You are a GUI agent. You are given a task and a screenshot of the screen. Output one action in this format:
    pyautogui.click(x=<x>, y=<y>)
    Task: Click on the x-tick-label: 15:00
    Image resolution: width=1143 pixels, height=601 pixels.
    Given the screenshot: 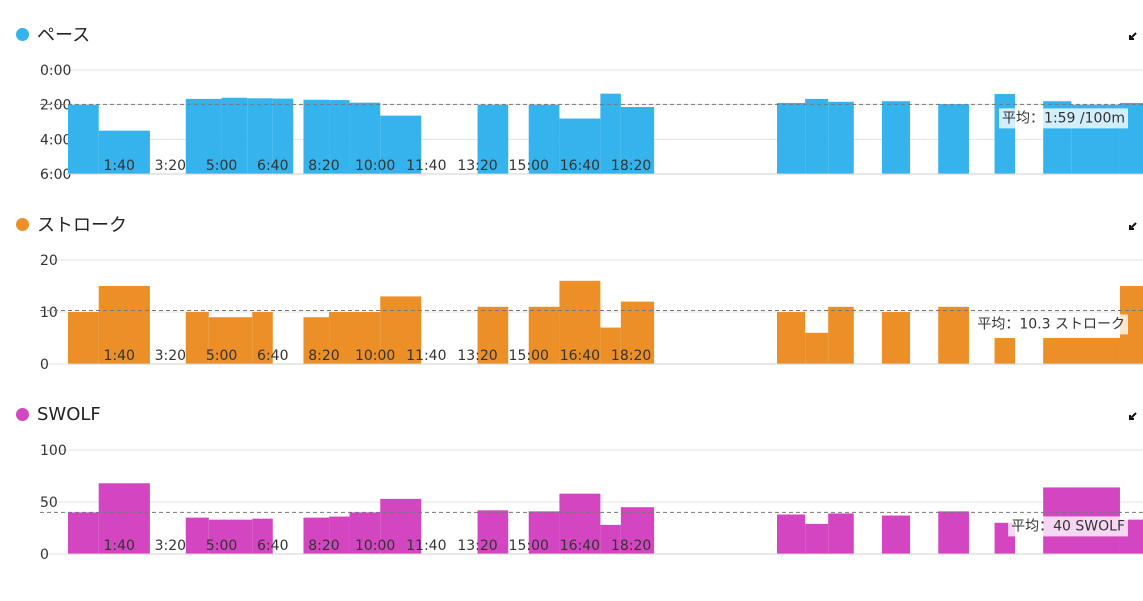 What is the action you would take?
    pyautogui.click(x=529, y=356)
    